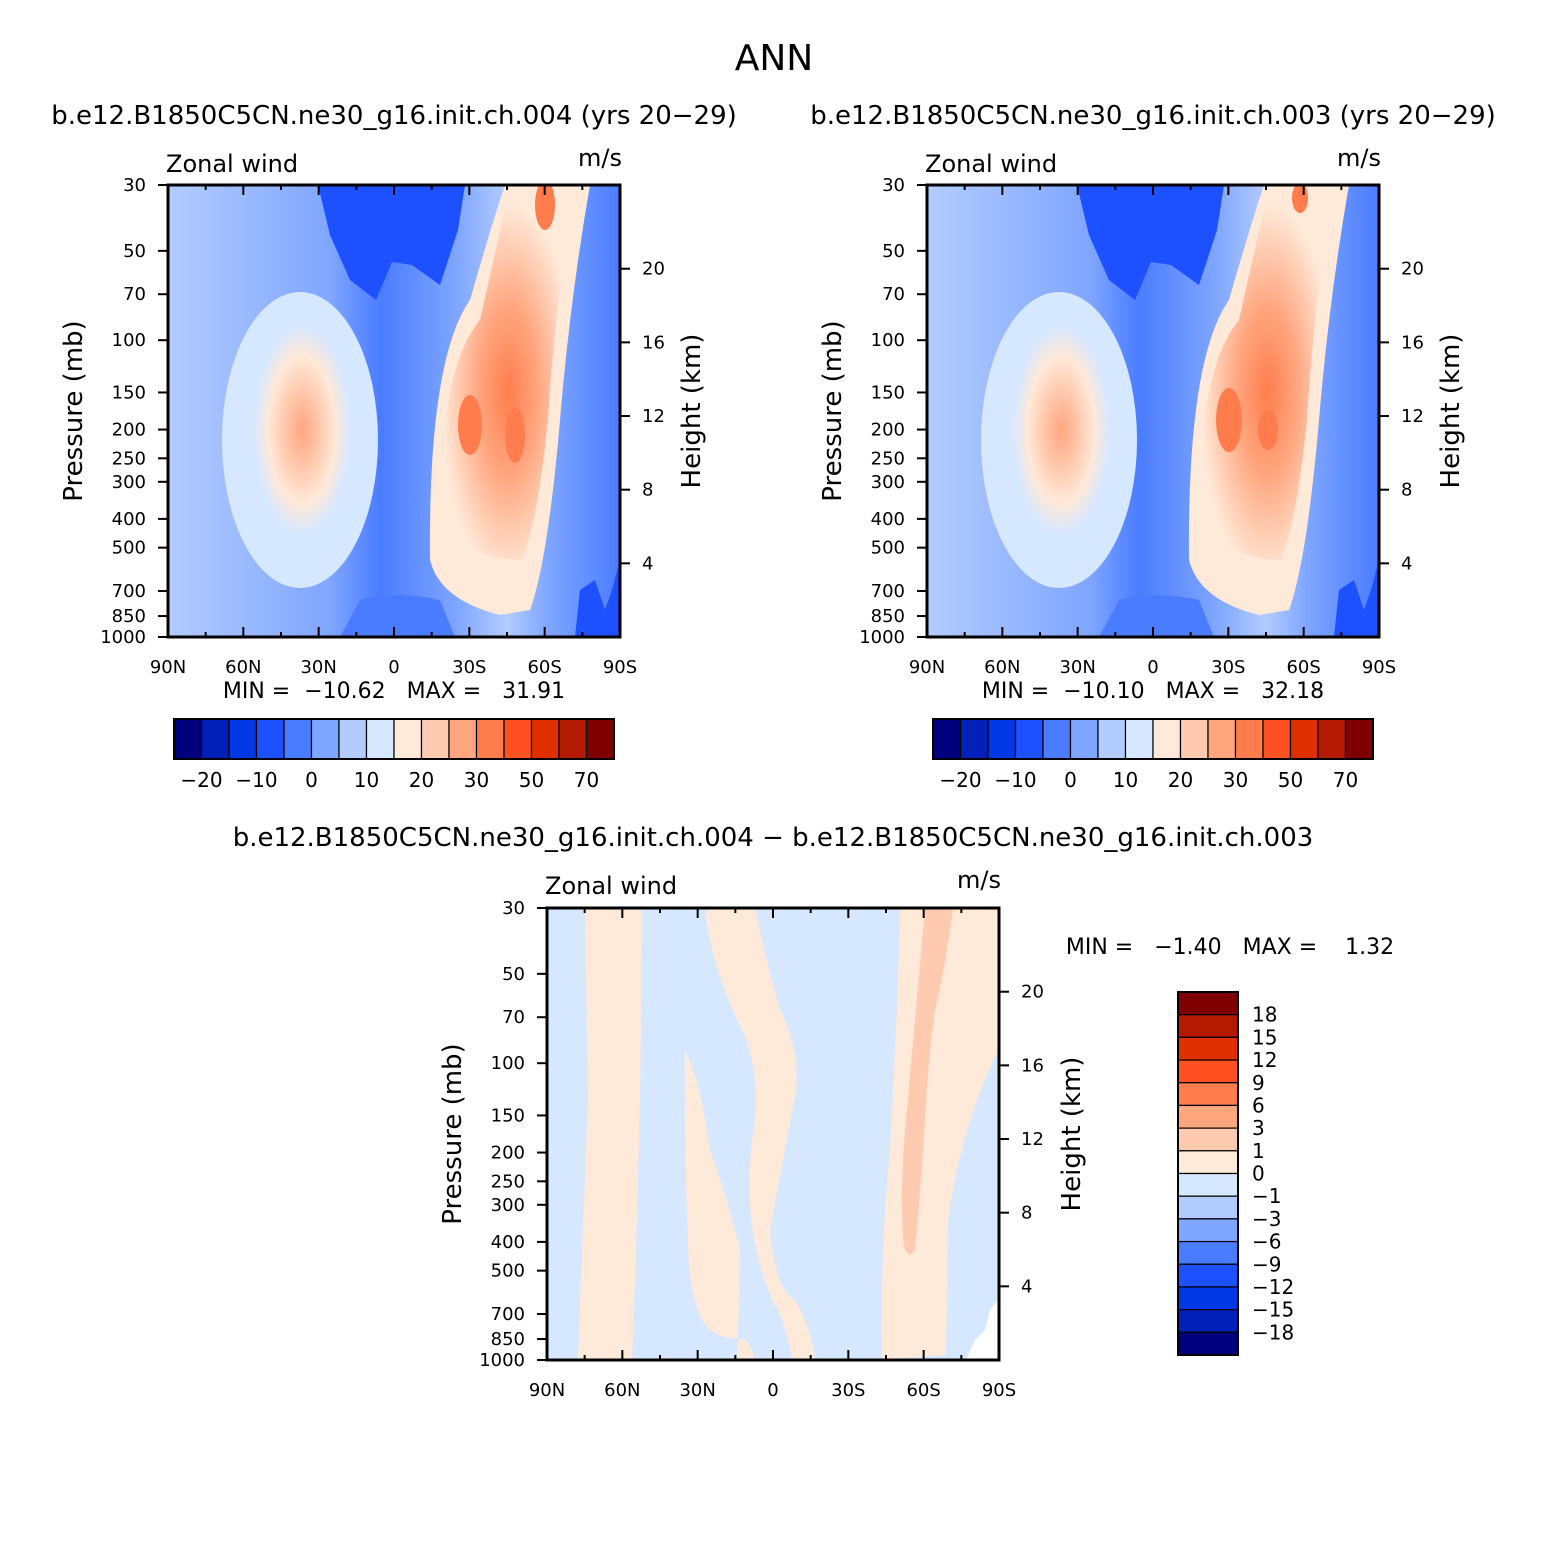  I want to click on y-tick-label: 500, so click(129, 548).